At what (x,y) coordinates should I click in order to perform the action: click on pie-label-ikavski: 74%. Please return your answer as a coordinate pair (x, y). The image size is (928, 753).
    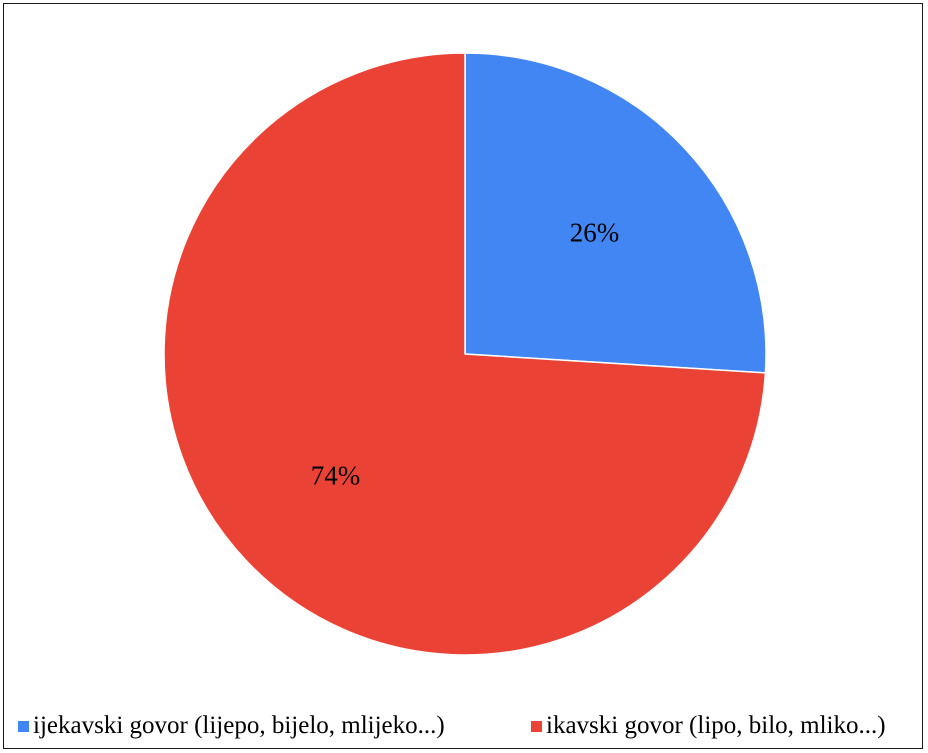
    Looking at the image, I should click on (336, 476).